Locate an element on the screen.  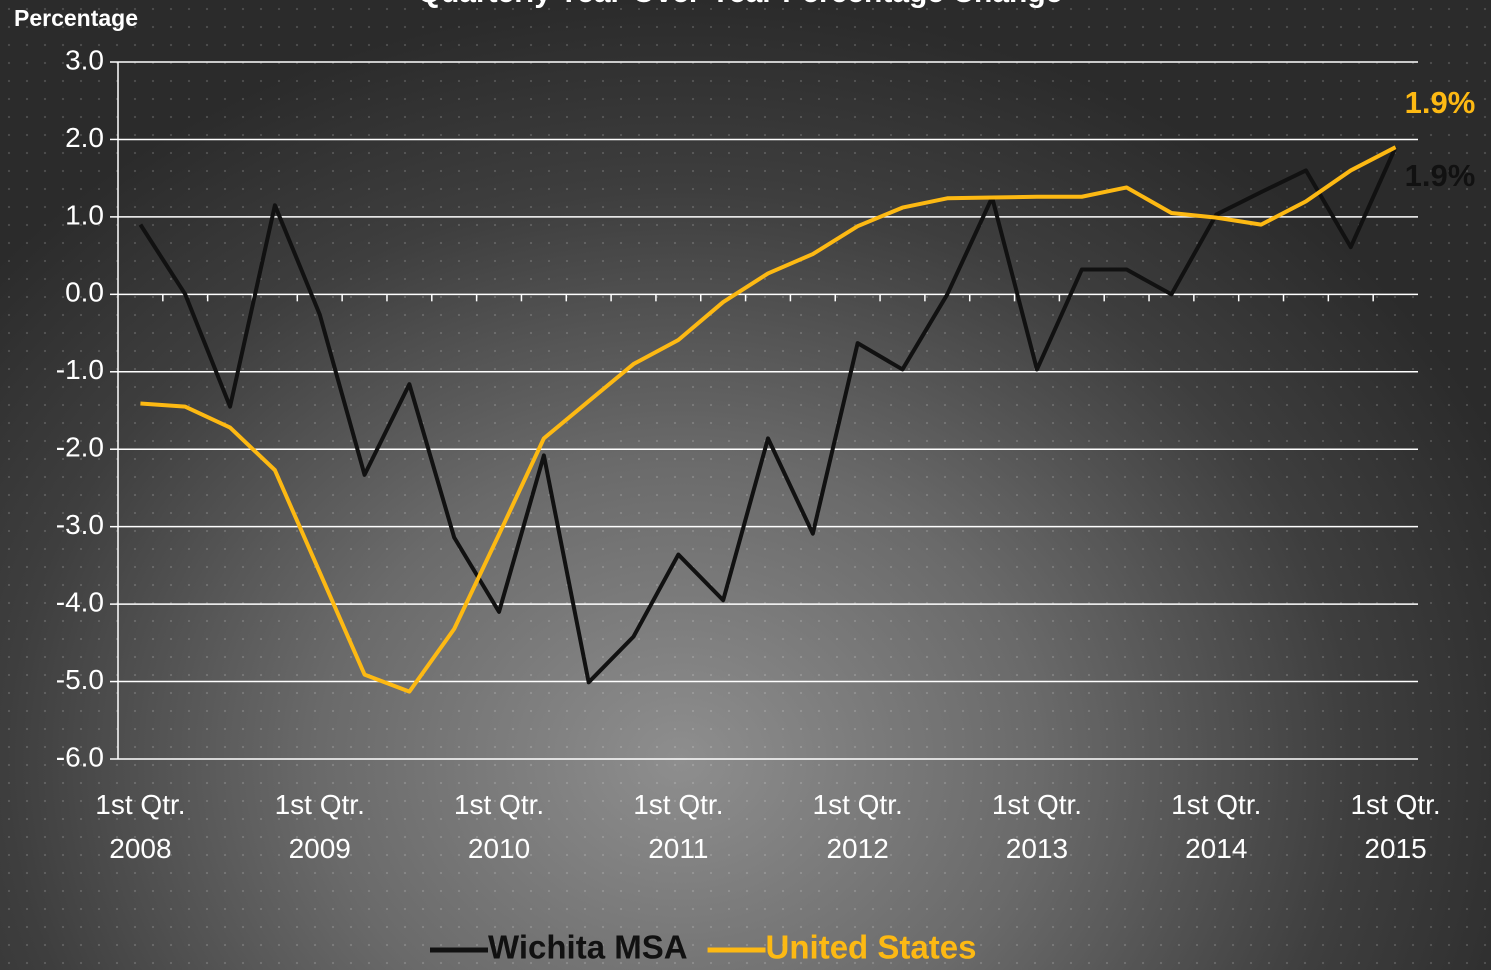
x-tick-label: 1st Qtr. 2009 is located at coordinates (319, 826).